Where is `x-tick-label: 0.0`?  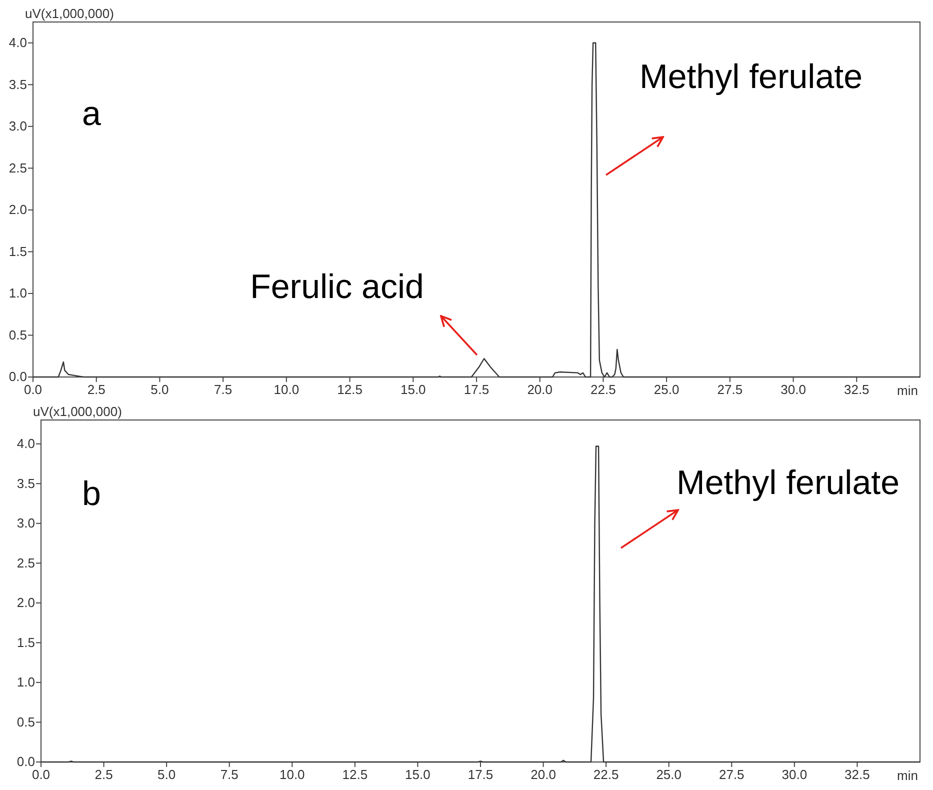
x-tick-label: 0.0 is located at coordinates (41, 774).